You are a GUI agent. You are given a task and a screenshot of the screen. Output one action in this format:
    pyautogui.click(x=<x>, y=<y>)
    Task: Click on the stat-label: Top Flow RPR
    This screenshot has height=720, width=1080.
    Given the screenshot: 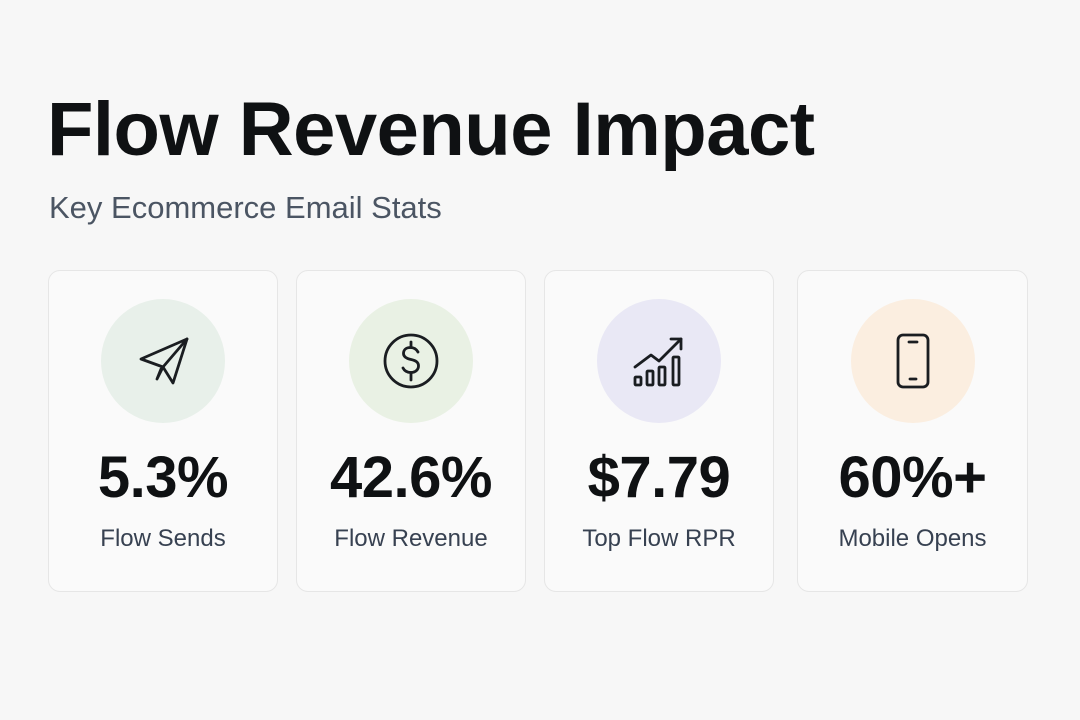 What is the action you would take?
    pyautogui.click(x=659, y=538)
    